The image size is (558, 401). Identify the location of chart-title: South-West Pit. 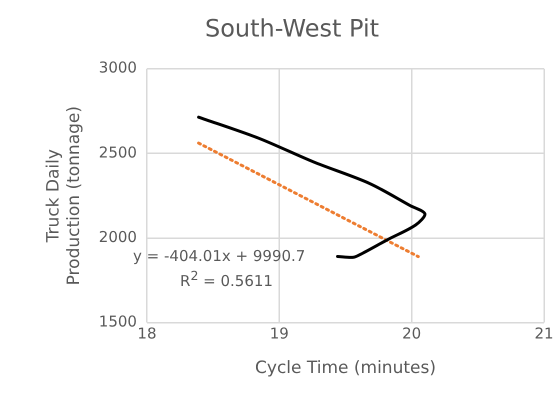
(292, 28).